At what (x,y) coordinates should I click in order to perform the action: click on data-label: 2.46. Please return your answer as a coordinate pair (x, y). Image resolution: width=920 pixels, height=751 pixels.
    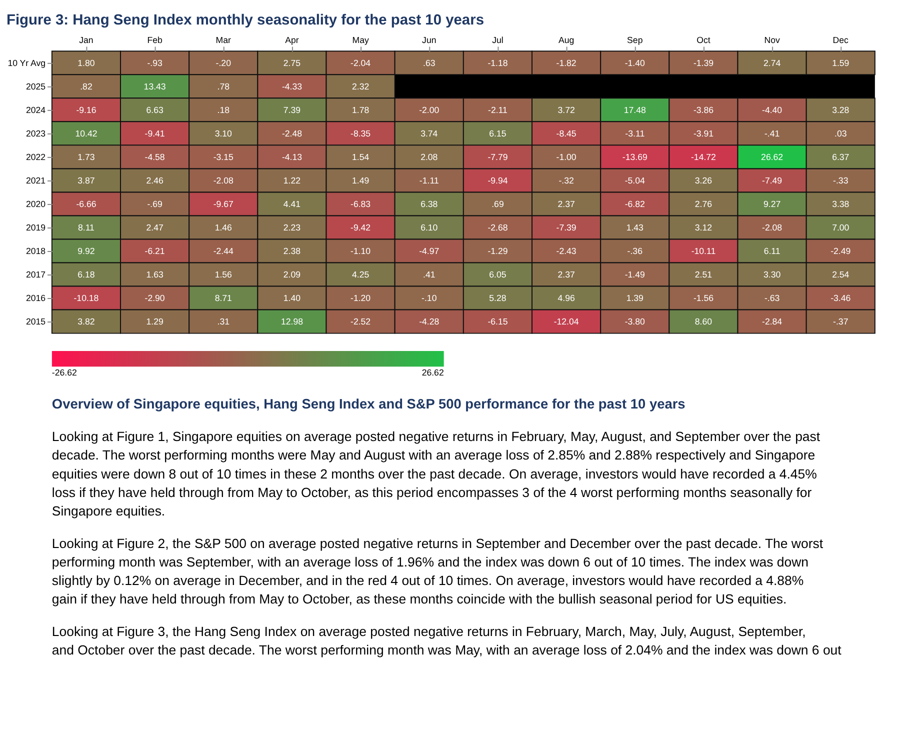
    Looking at the image, I should click on (155, 180).